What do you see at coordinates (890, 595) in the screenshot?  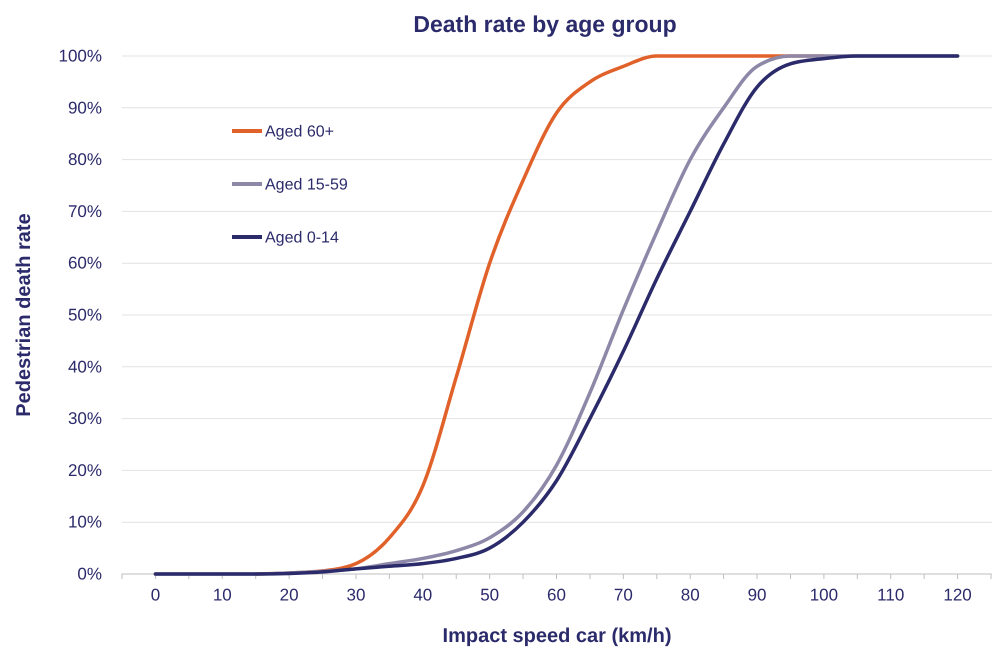 I see `x-tick-label: 110` at bounding box center [890, 595].